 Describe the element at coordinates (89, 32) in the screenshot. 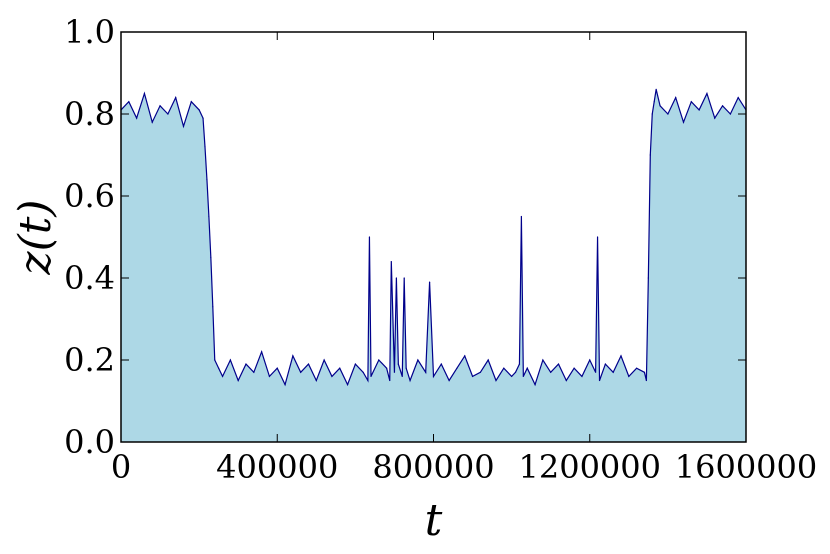

I see `y-tick-label: 1.0` at that location.